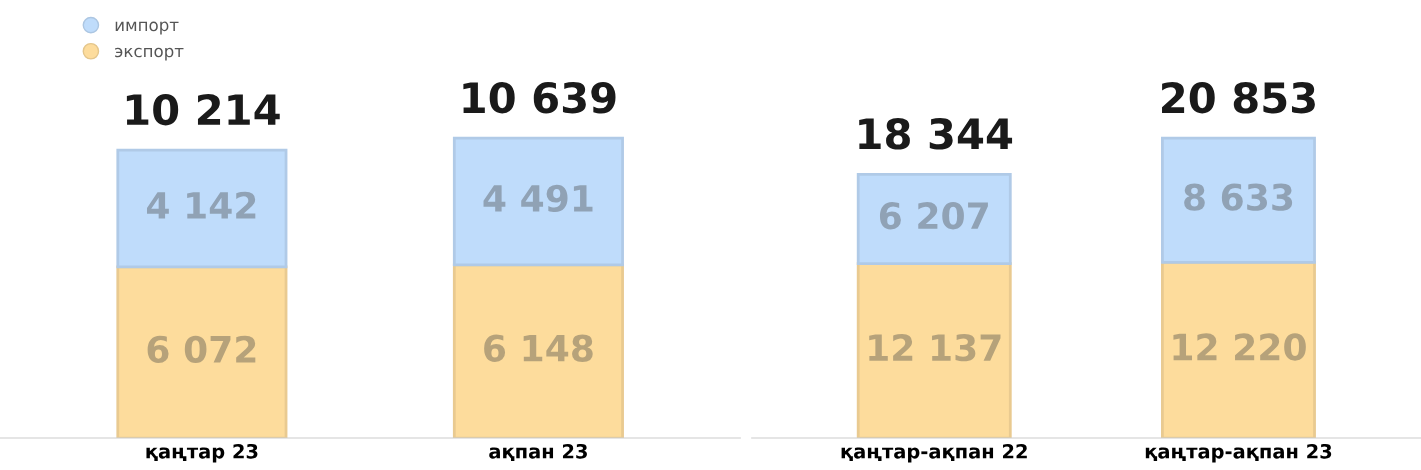  I want to click on x-tick-label: қаңтар-ақпан 22, so click(934, 453).